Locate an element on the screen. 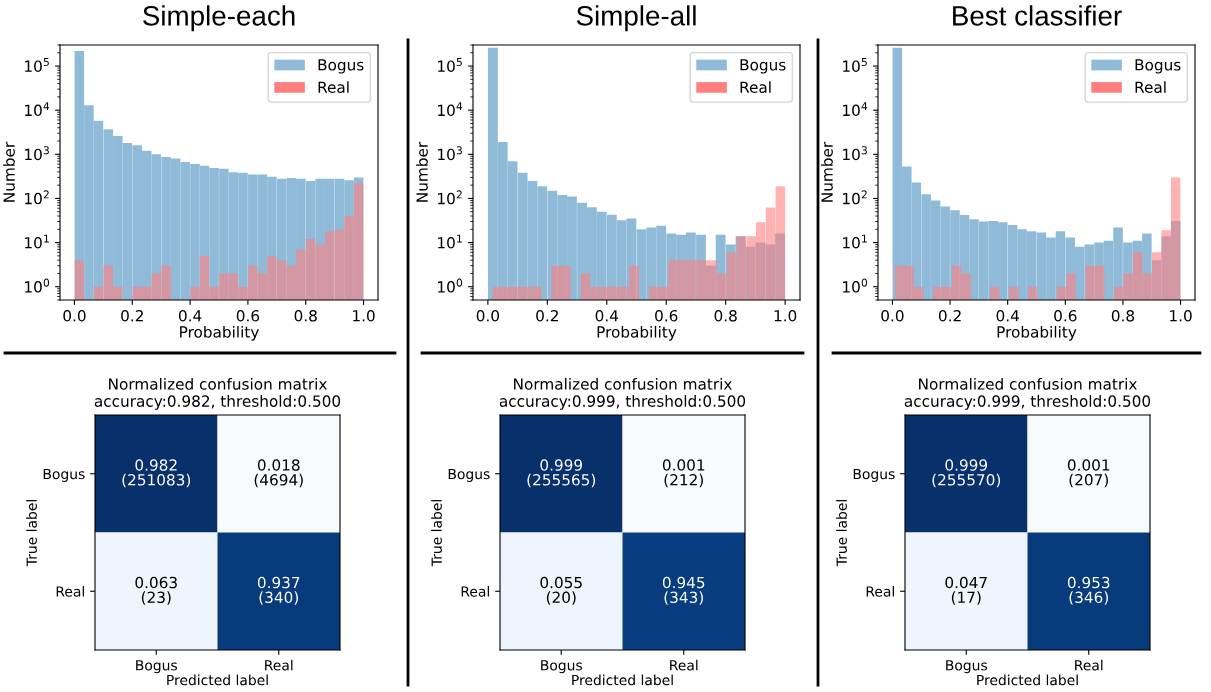 The width and height of the screenshot is (1211, 692). data-label: 0.937 is located at coordinates (278, 582).